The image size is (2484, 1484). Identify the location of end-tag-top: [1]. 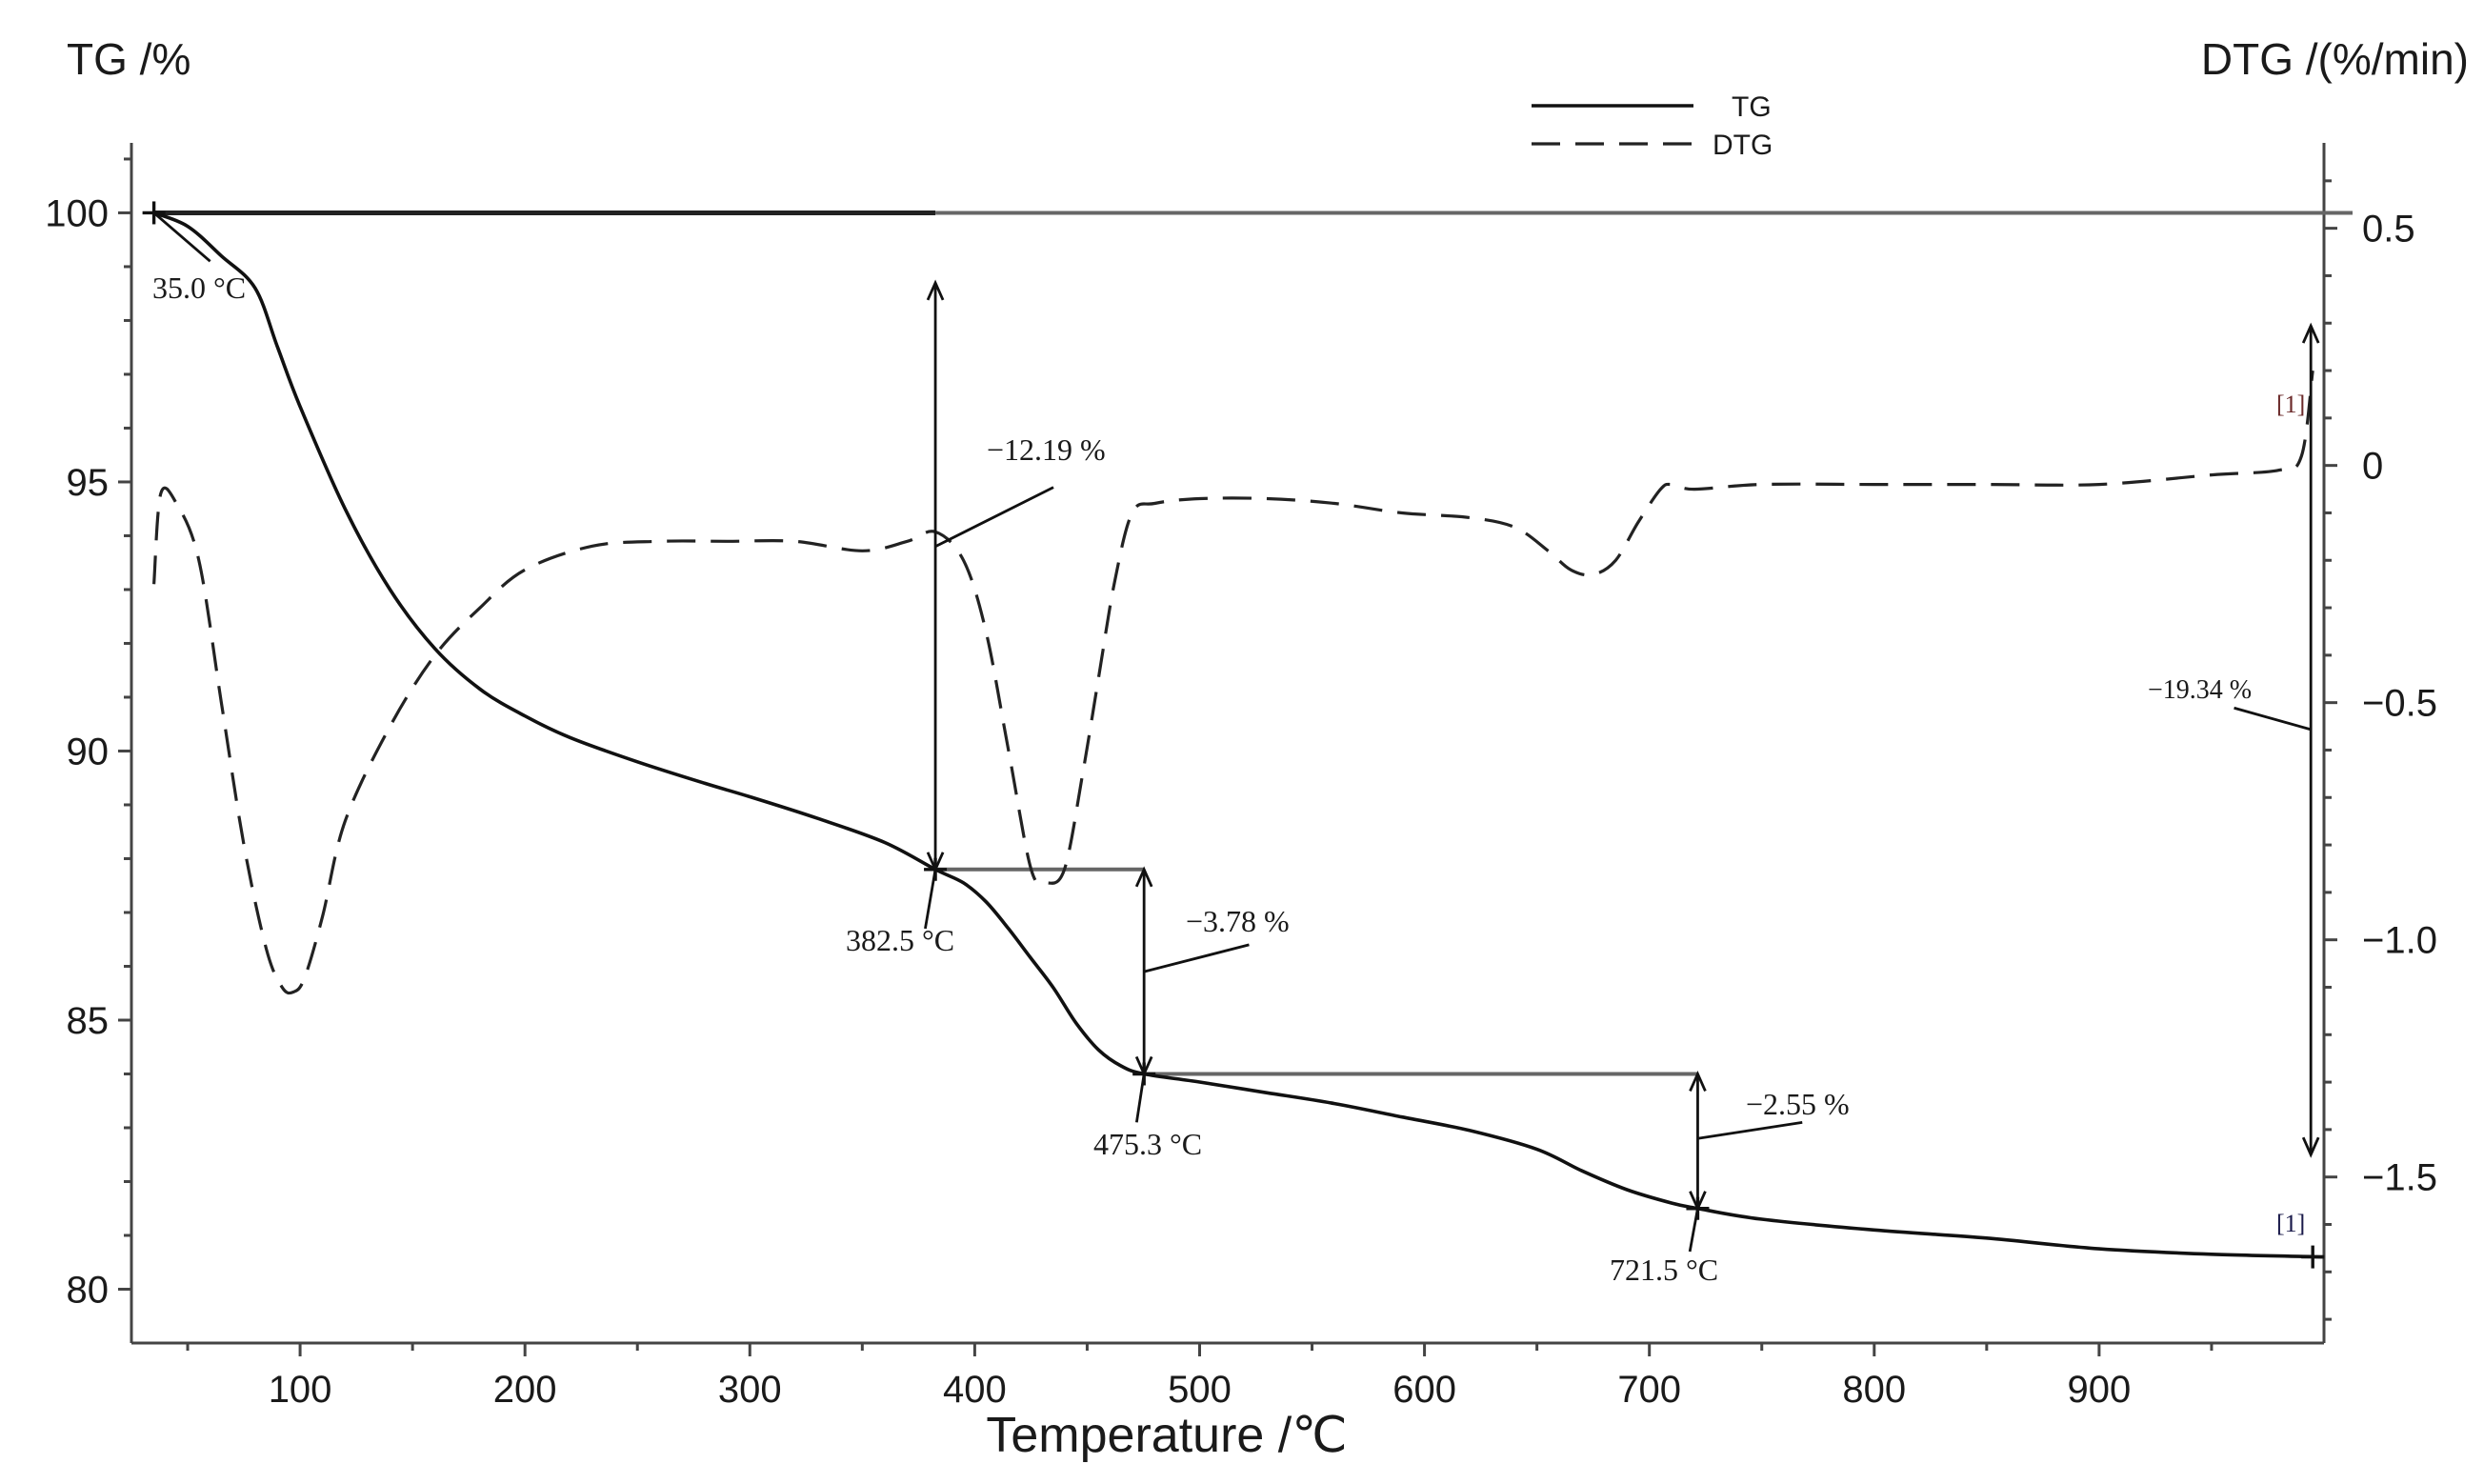
(2290, 404).